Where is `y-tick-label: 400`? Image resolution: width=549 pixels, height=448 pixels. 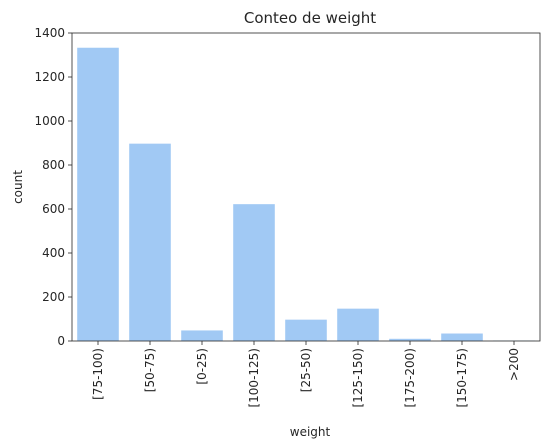 y-tick-label: 400 is located at coordinates (53, 253).